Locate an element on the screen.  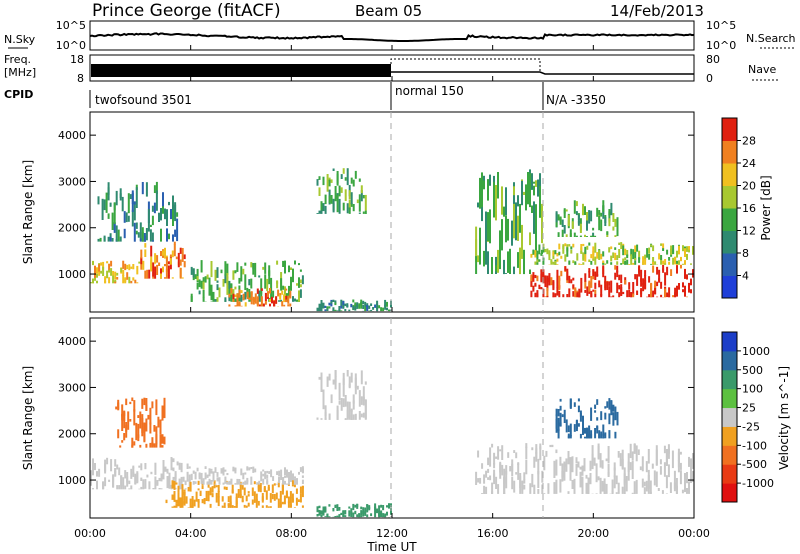
velocity-cbar-tick-0: -1000 is located at coordinates (758, 483).